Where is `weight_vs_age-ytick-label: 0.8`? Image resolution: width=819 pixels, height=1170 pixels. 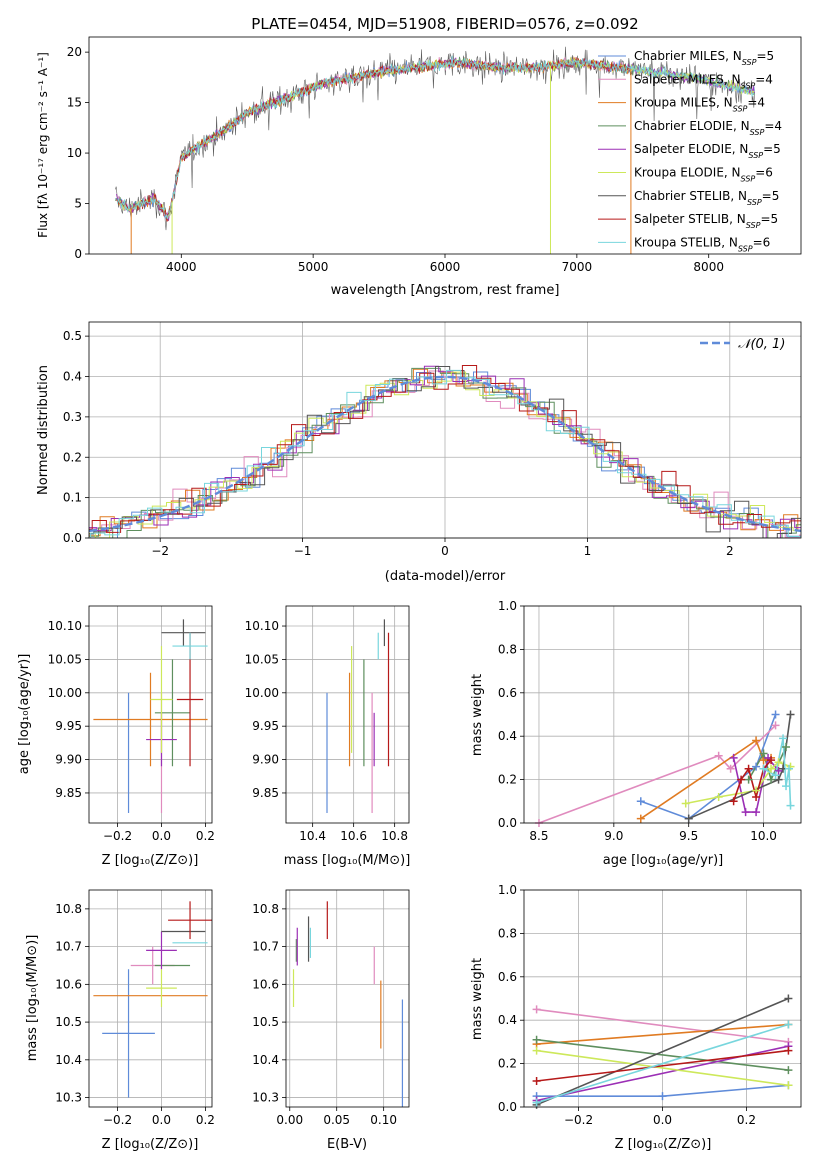 weight_vs_age-ytick-label: 0.8 is located at coordinates (507, 649).